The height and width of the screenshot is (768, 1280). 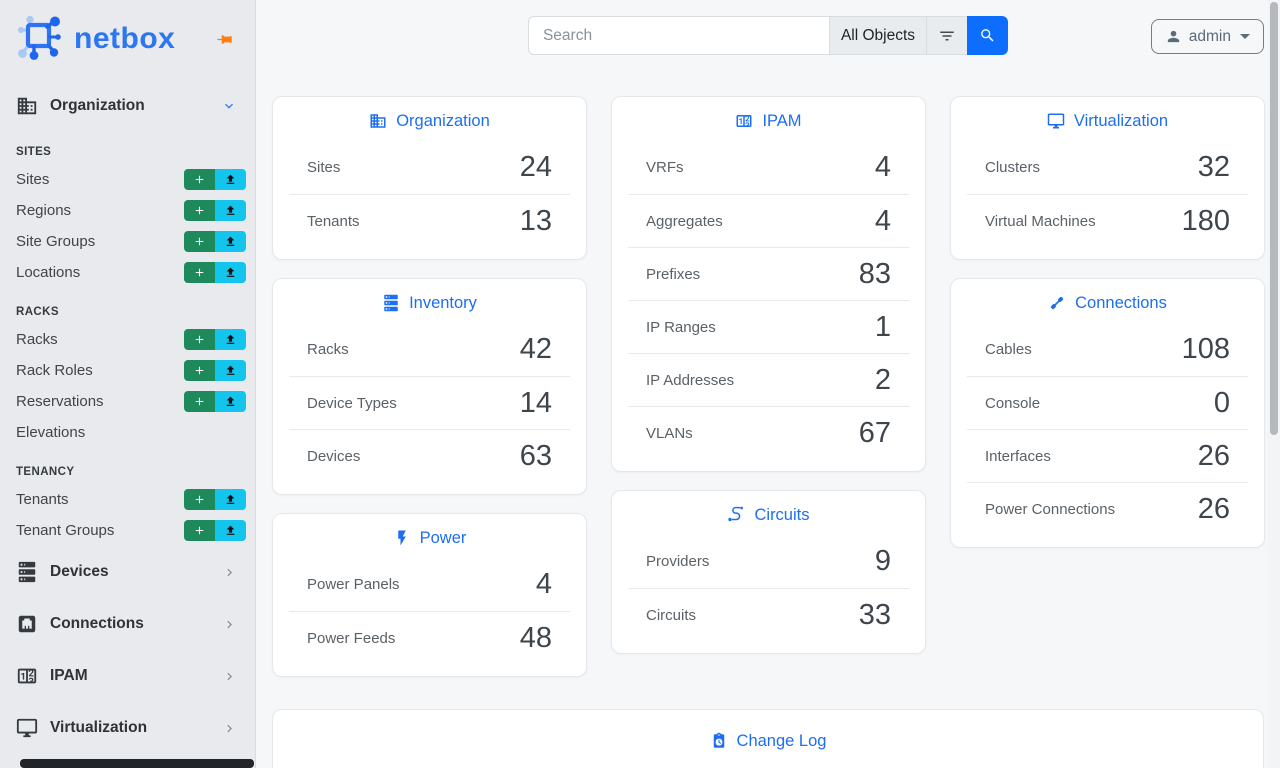 I want to click on stat-value: 0, so click(x=1221, y=402).